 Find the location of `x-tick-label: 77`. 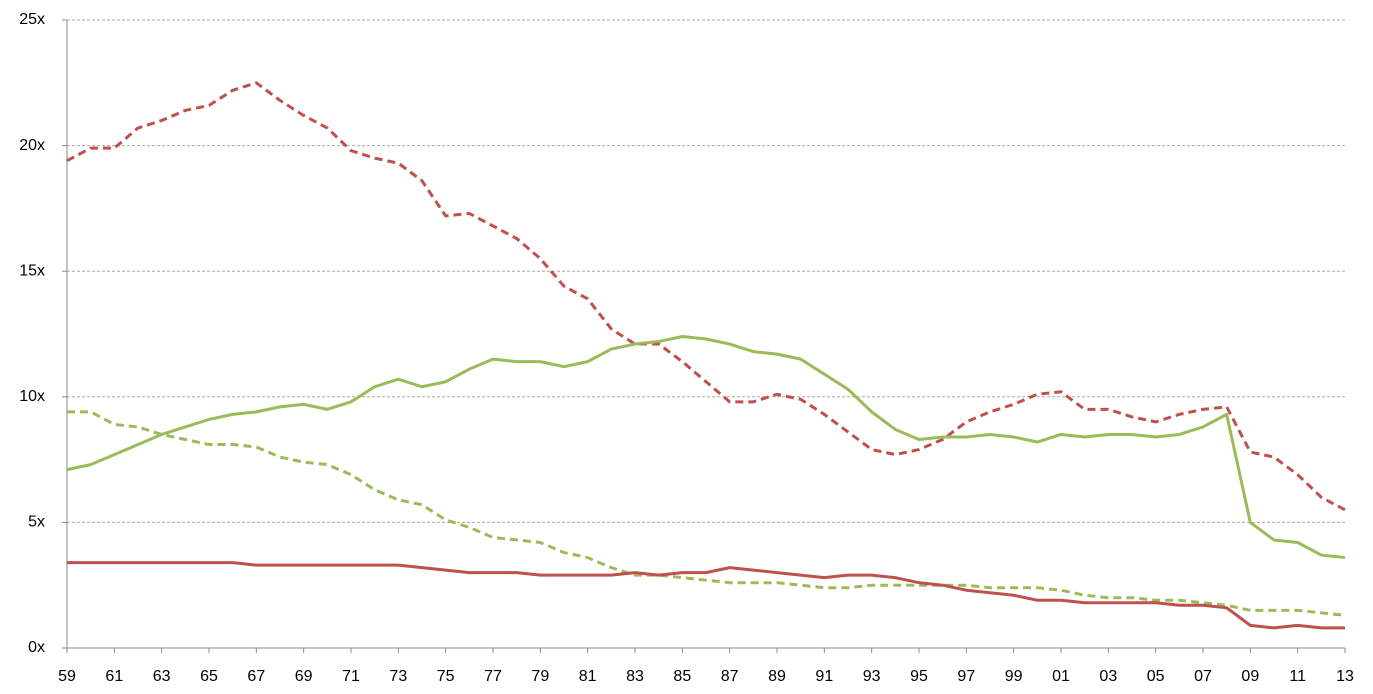

x-tick-label: 77 is located at coordinates (493, 676).